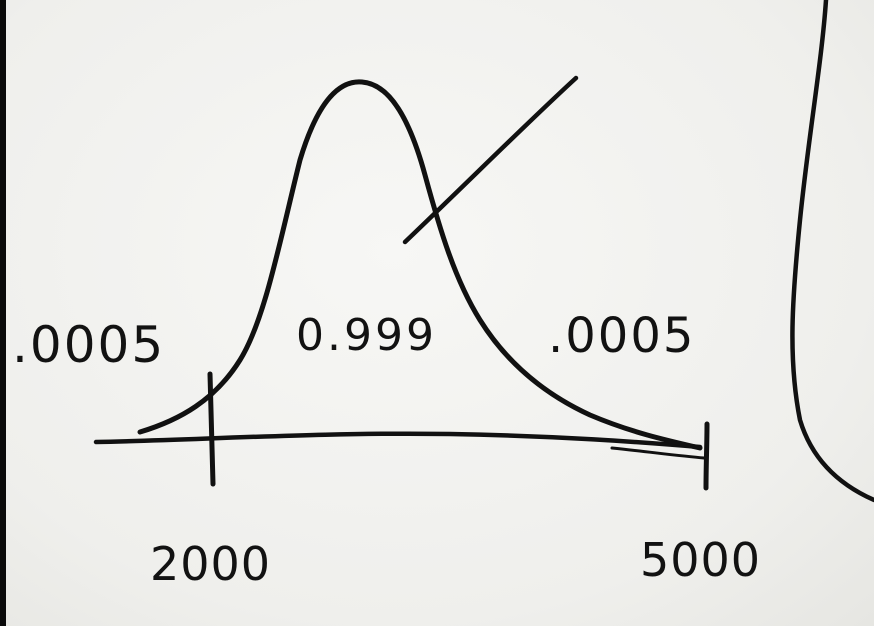 This screenshot has width=874, height=626. What do you see at coordinates (210, 564) in the screenshot?
I see `left-bound-label: 2000` at bounding box center [210, 564].